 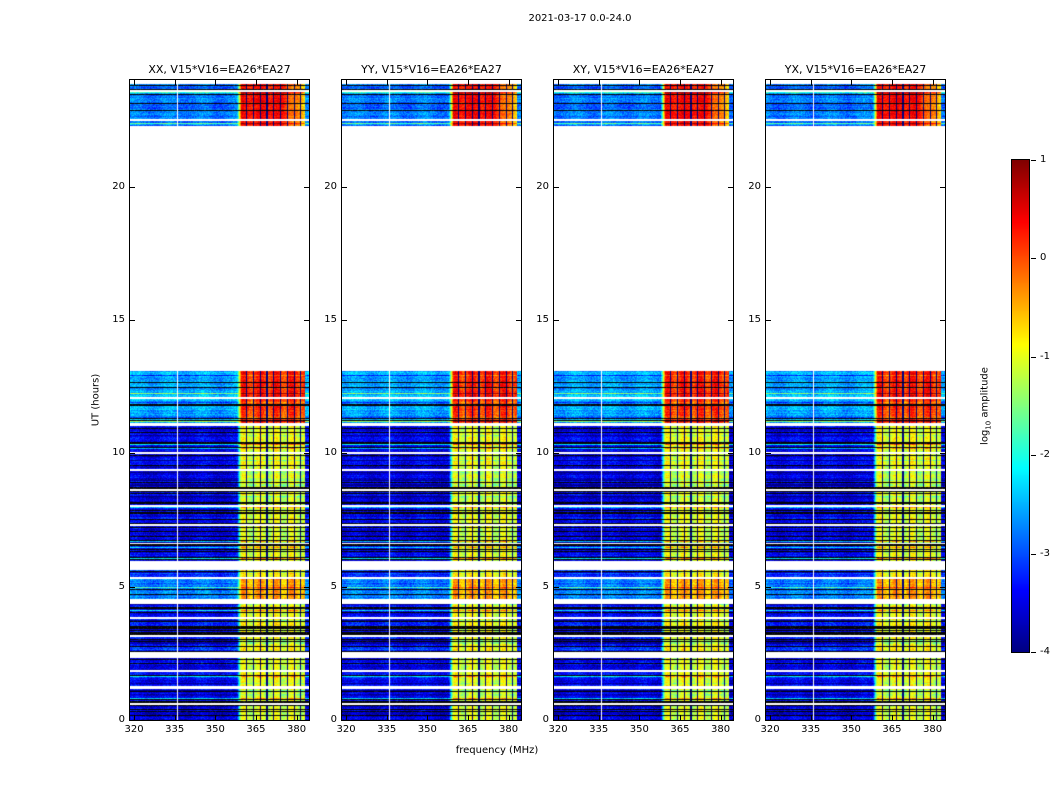 What do you see at coordinates (855, 69) in the screenshot?
I see `panel-title: YX, V15*V16=EA26*EA27` at bounding box center [855, 69].